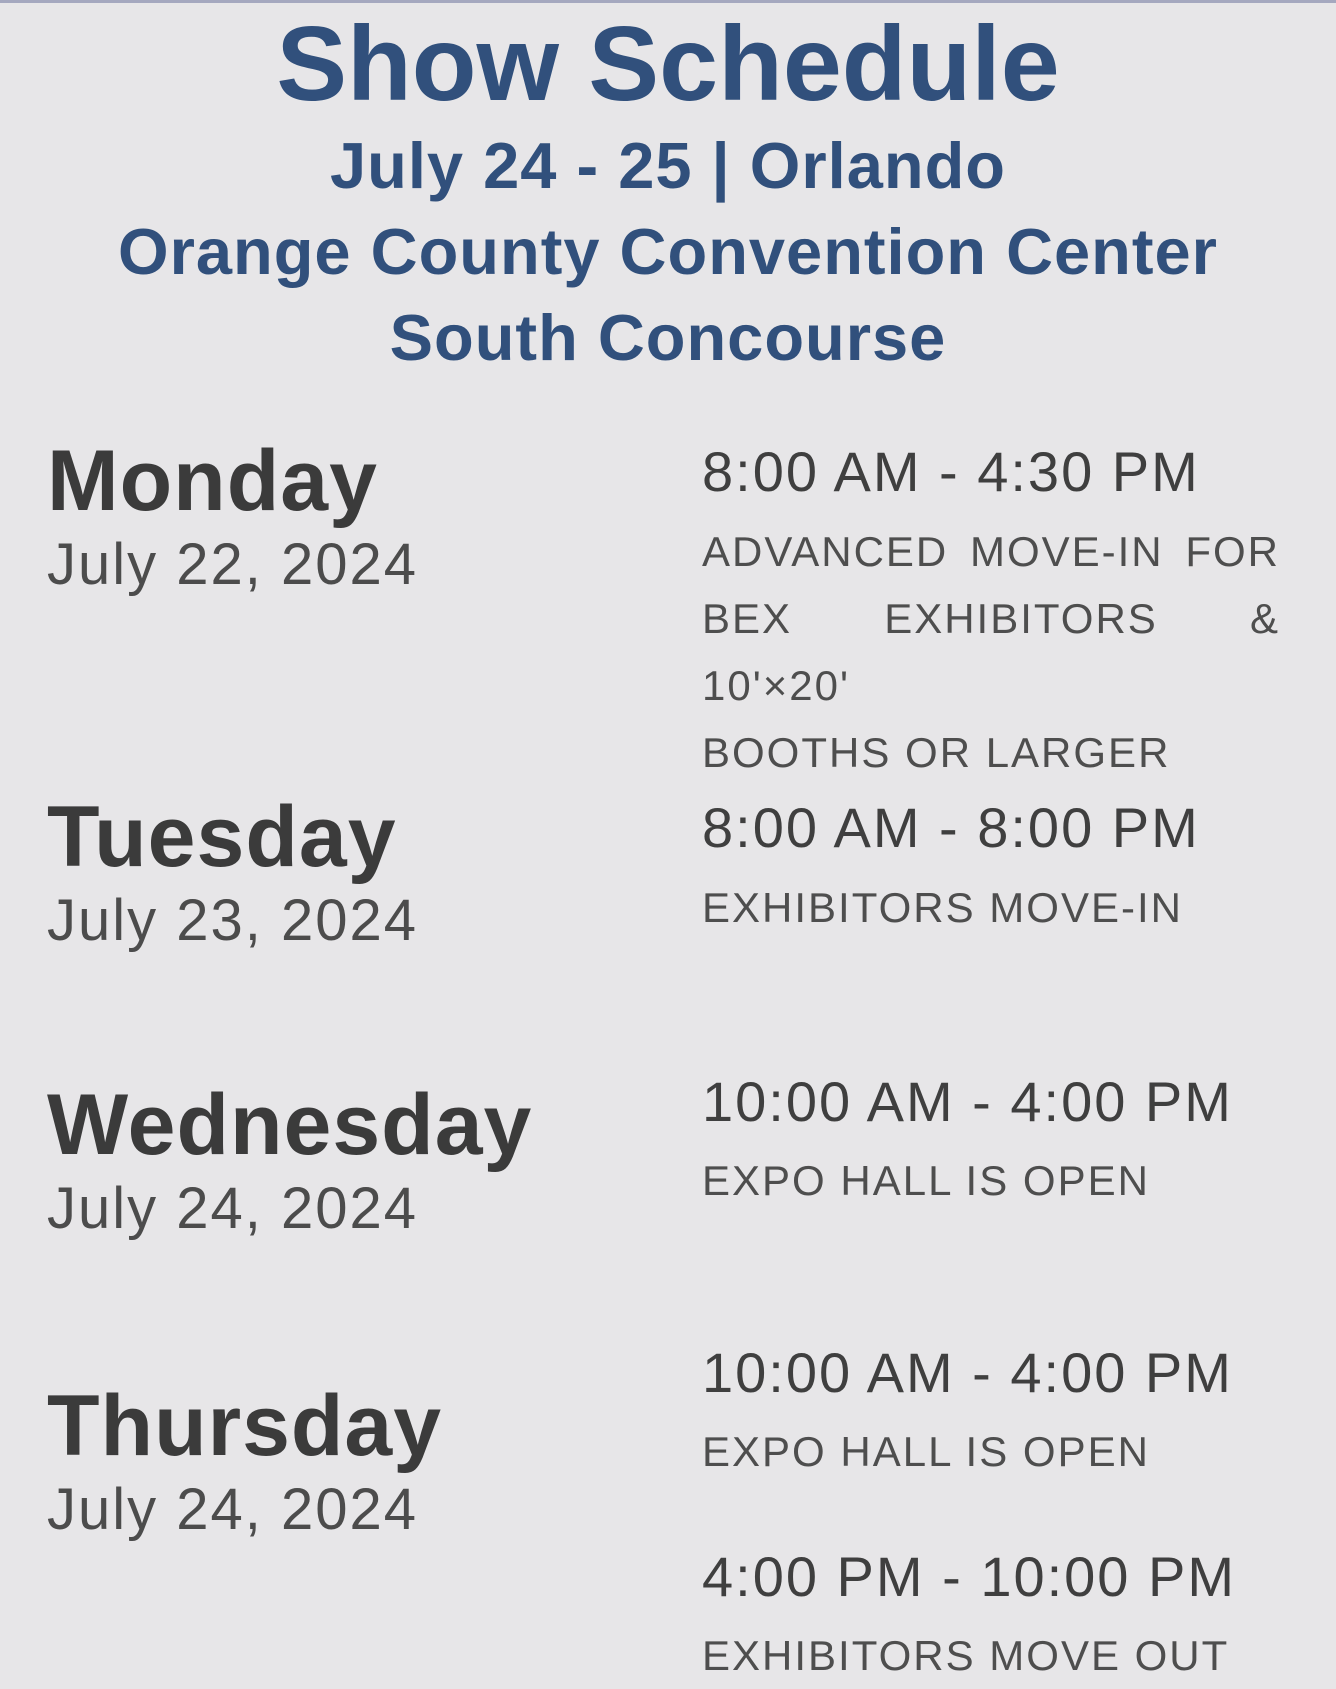  What do you see at coordinates (942, 907) in the screenshot?
I see `event-description-line: EXHIBITORS MOVE-IN` at bounding box center [942, 907].